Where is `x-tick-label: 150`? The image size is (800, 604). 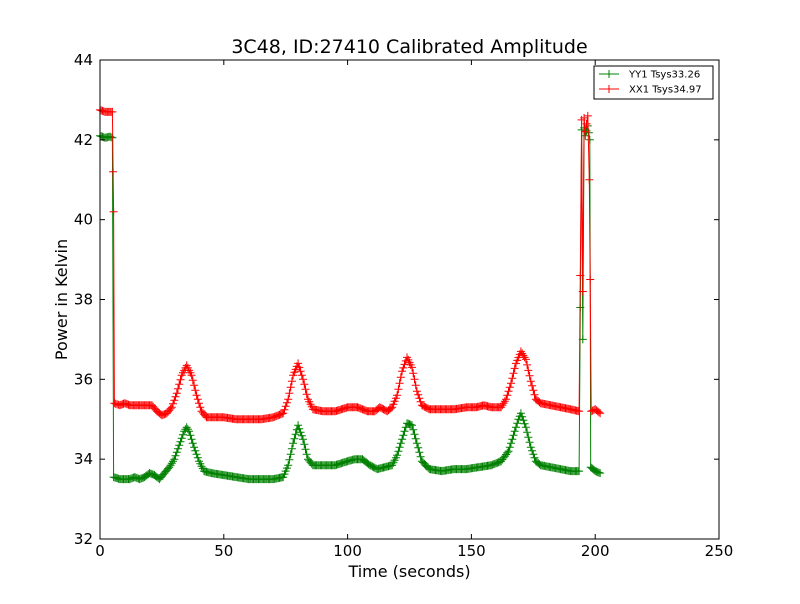 x-tick-label: 150 is located at coordinates (471, 551).